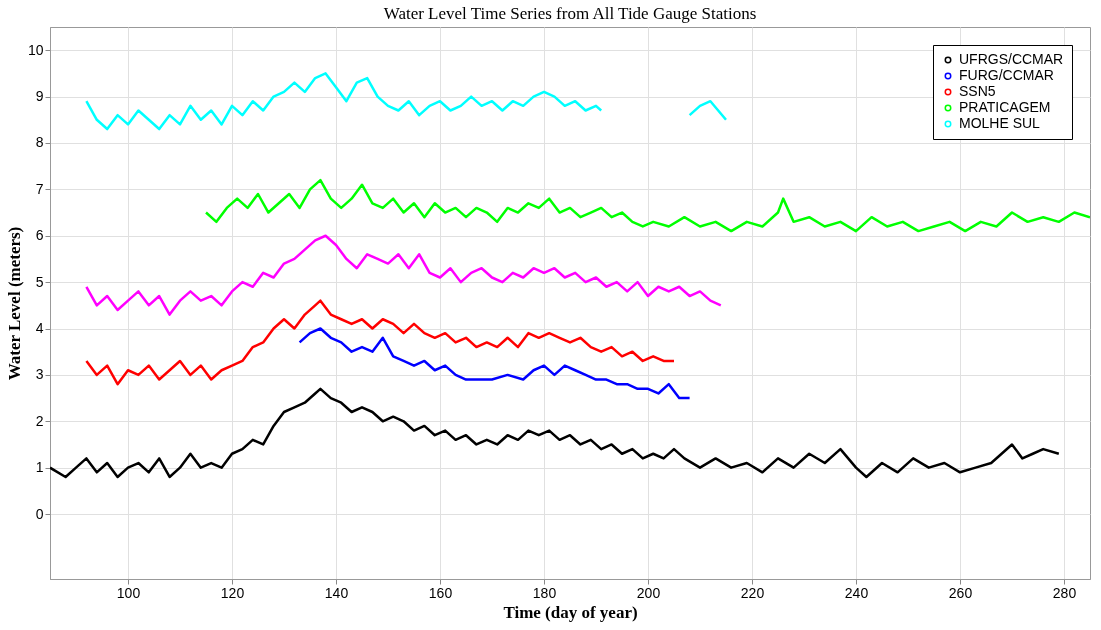 This screenshot has width=1101, height=630. Describe the element at coordinates (39, 328) in the screenshot. I see `y-tick-label: 4` at that location.